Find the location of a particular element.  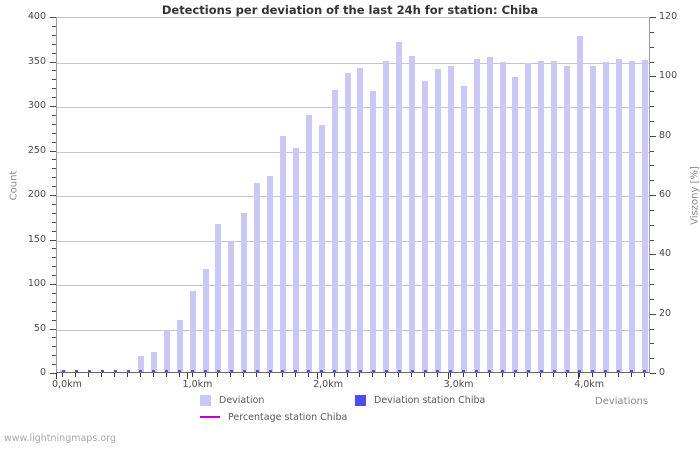

x-tick-label: 1,0km is located at coordinates (197, 384).